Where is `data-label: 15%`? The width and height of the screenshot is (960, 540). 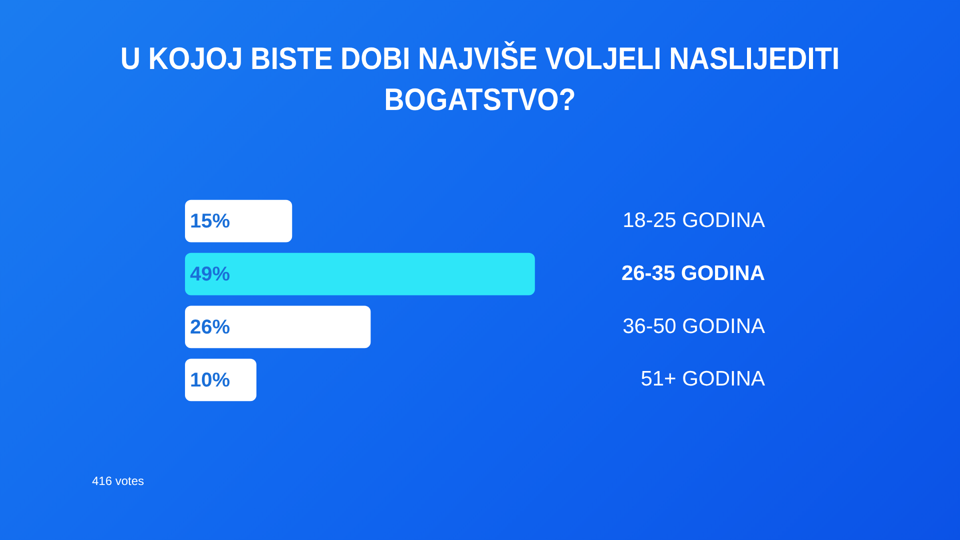
data-label: 15% is located at coordinates (210, 221).